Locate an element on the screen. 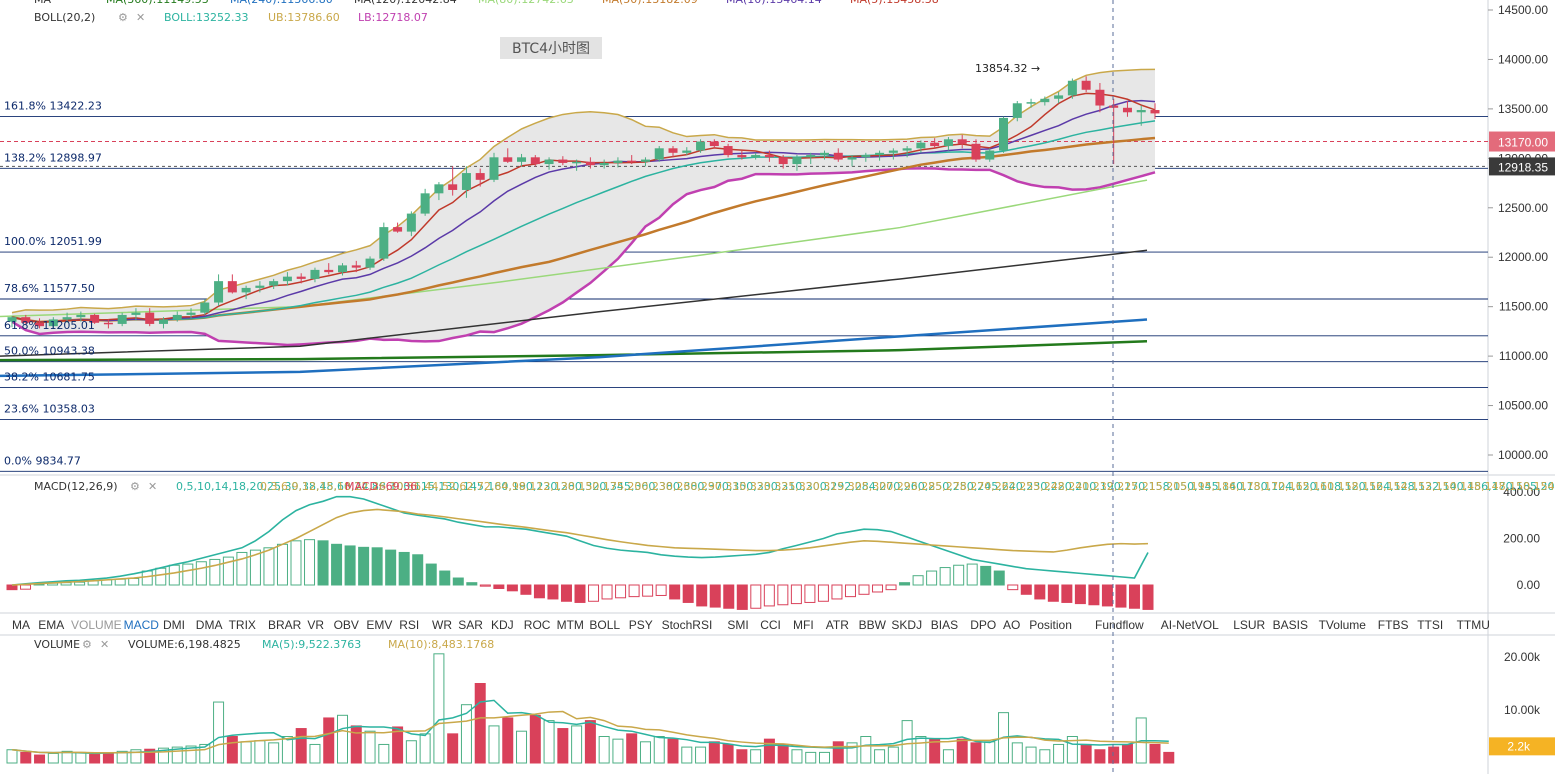 The image size is (1555, 774). volume-tick-label: 10.00k is located at coordinates (1522, 710).